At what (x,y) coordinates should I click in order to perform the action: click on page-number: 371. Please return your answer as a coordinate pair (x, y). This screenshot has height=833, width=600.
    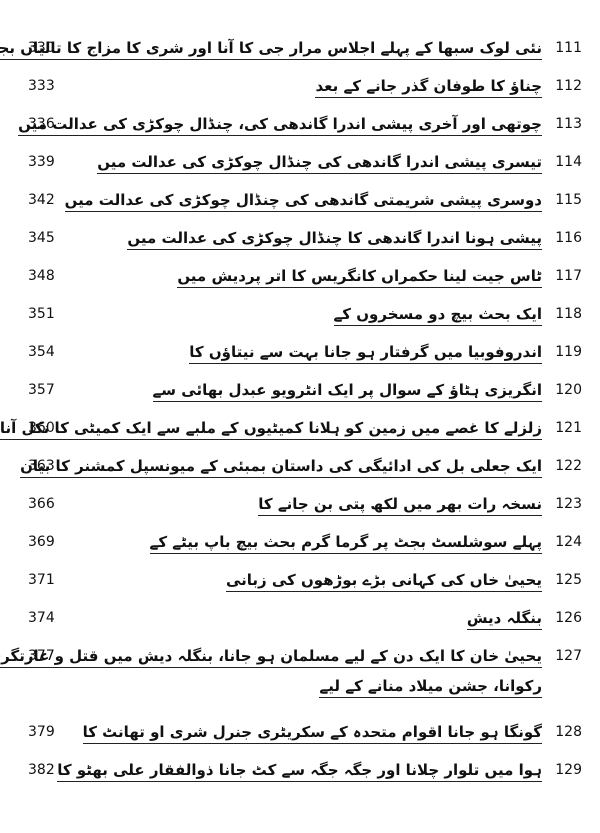
    Looking at the image, I should click on (41, 580).